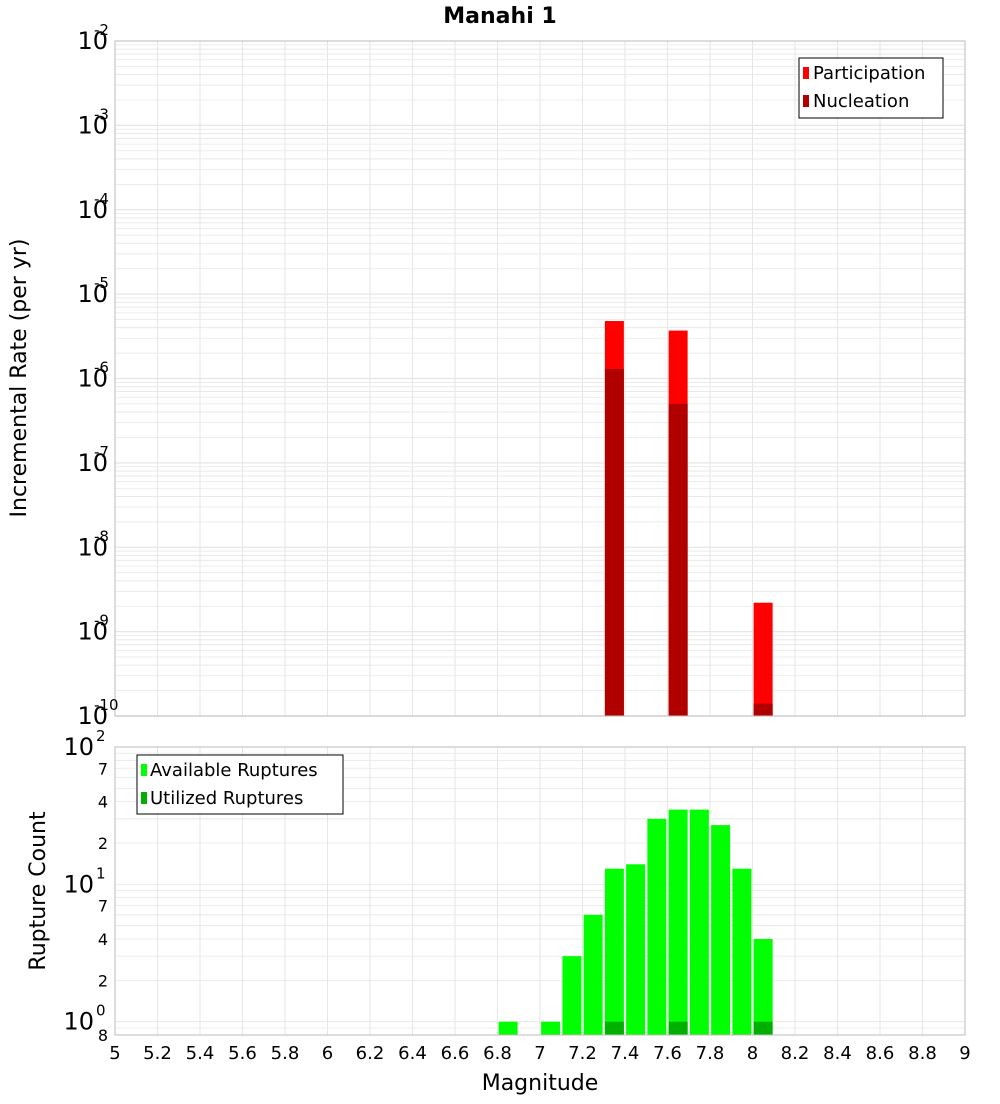  What do you see at coordinates (763, 659) in the screenshot?
I see `participation-bar` at bounding box center [763, 659].